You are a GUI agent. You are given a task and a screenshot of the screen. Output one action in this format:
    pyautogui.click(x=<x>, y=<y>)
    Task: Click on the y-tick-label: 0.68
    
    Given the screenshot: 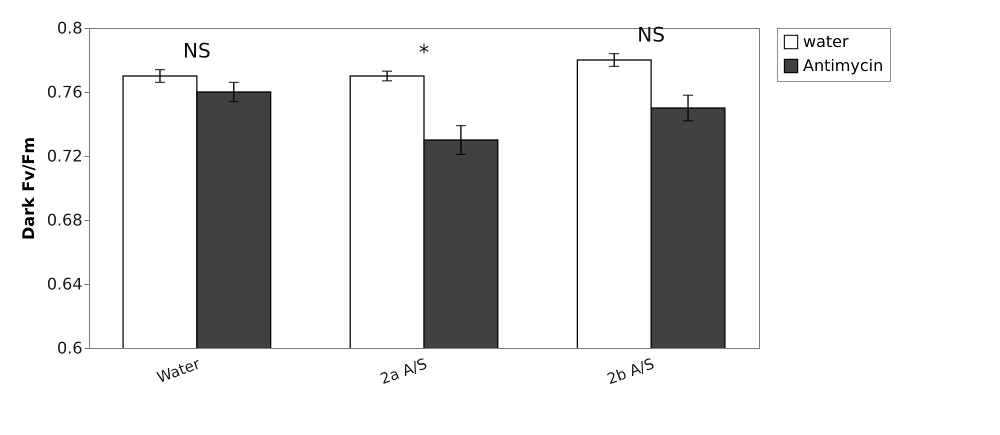 What is the action you would take?
    pyautogui.click(x=64, y=220)
    